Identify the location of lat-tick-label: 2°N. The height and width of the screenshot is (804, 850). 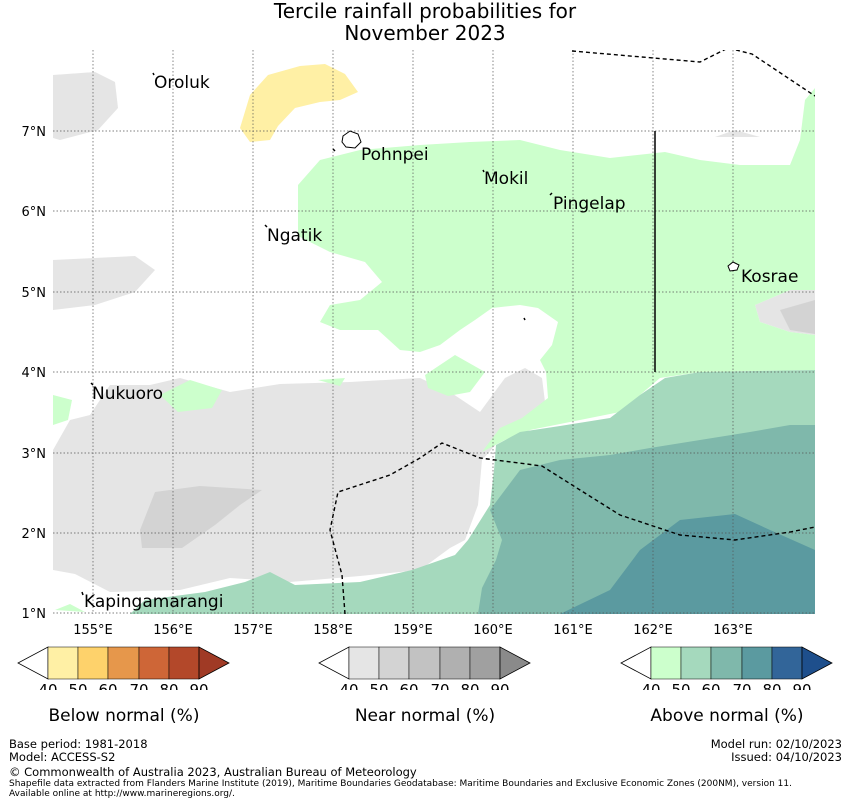
(34, 534).